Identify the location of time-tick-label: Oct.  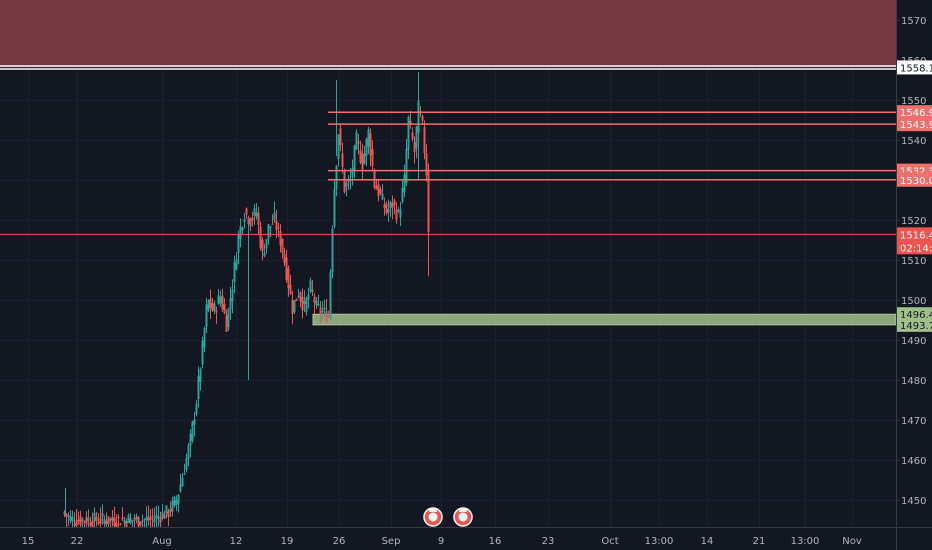
(609, 541).